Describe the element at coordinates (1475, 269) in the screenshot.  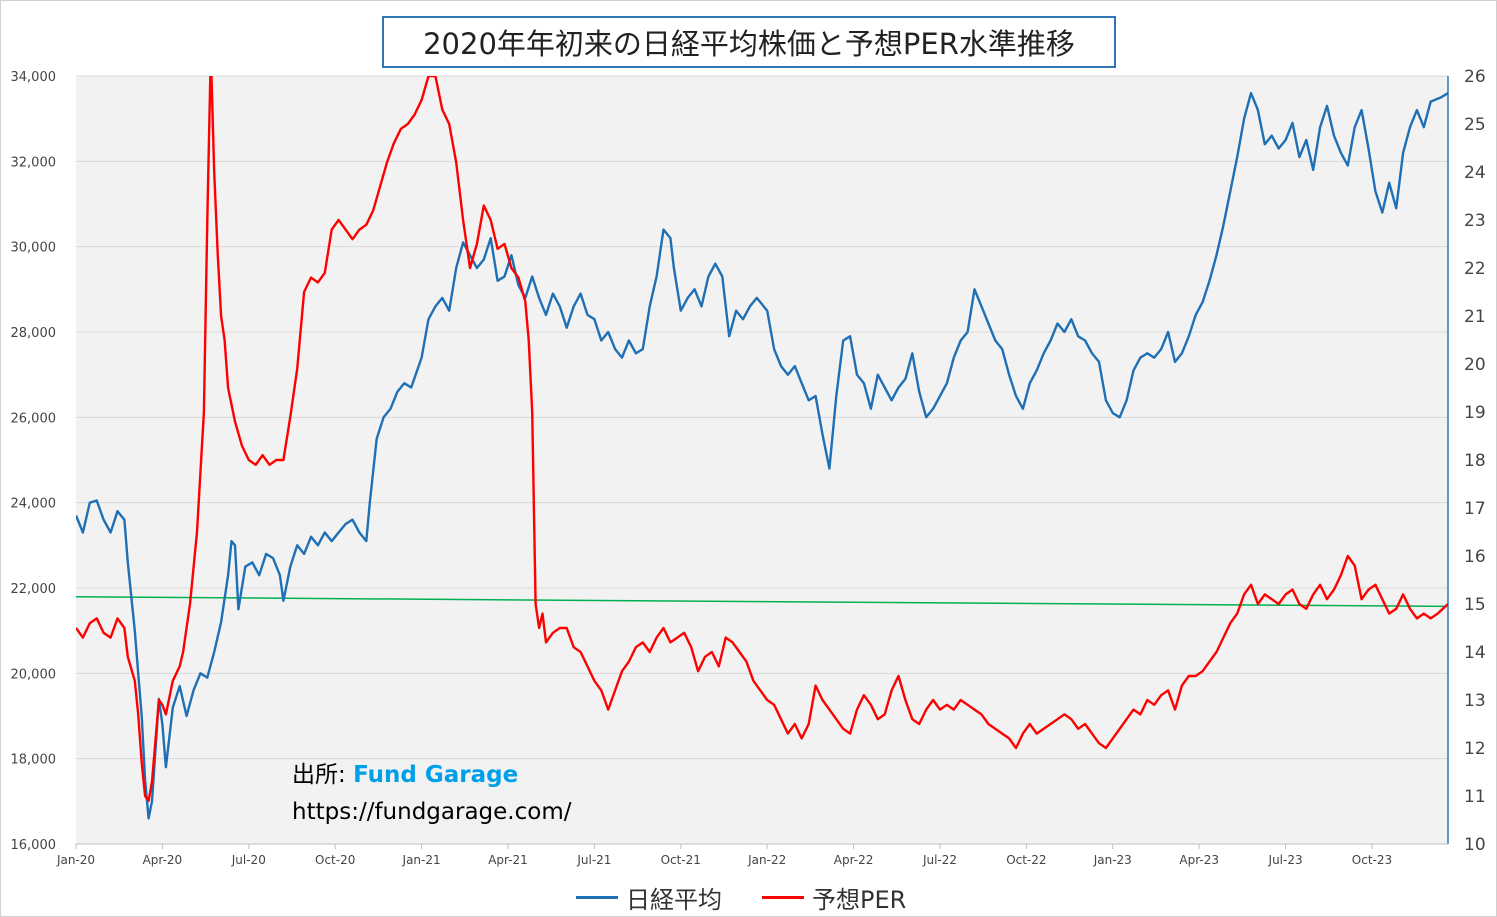
I see `right-tick-label: 22` at that location.